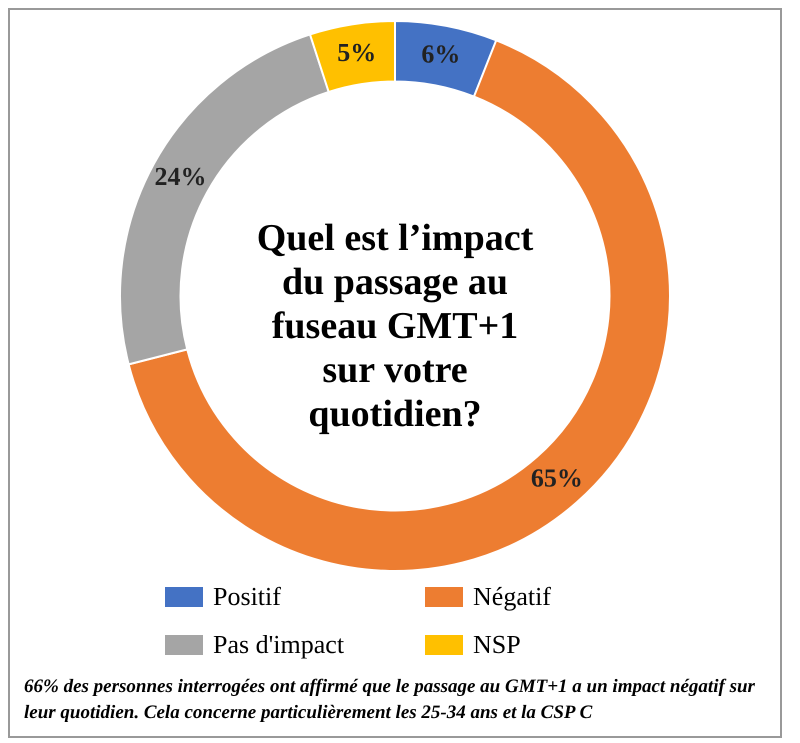 The height and width of the screenshot is (743, 800). What do you see at coordinates (278, 645) in the screenshot?
I see `legend-label: Pas d'impact` at bounding box center [278, 645].